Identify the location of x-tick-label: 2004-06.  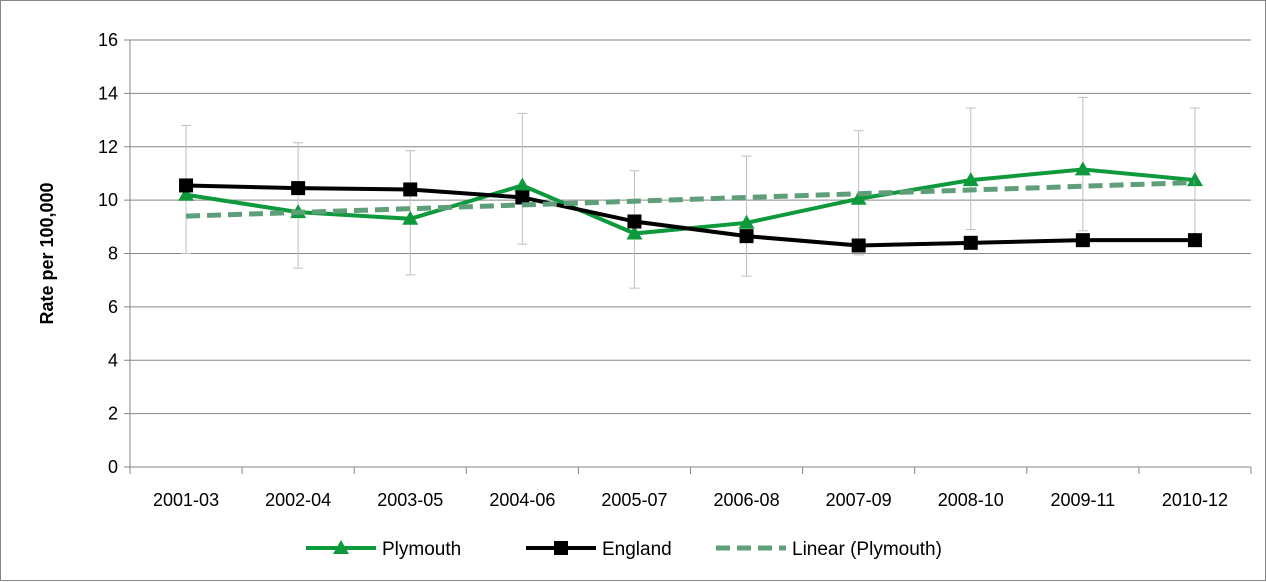
(522, 500).